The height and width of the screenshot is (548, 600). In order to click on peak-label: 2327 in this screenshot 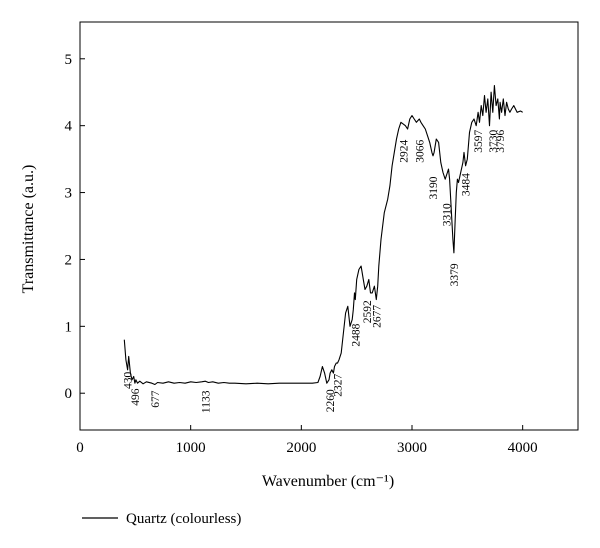, I will do `click(339, 385)`.